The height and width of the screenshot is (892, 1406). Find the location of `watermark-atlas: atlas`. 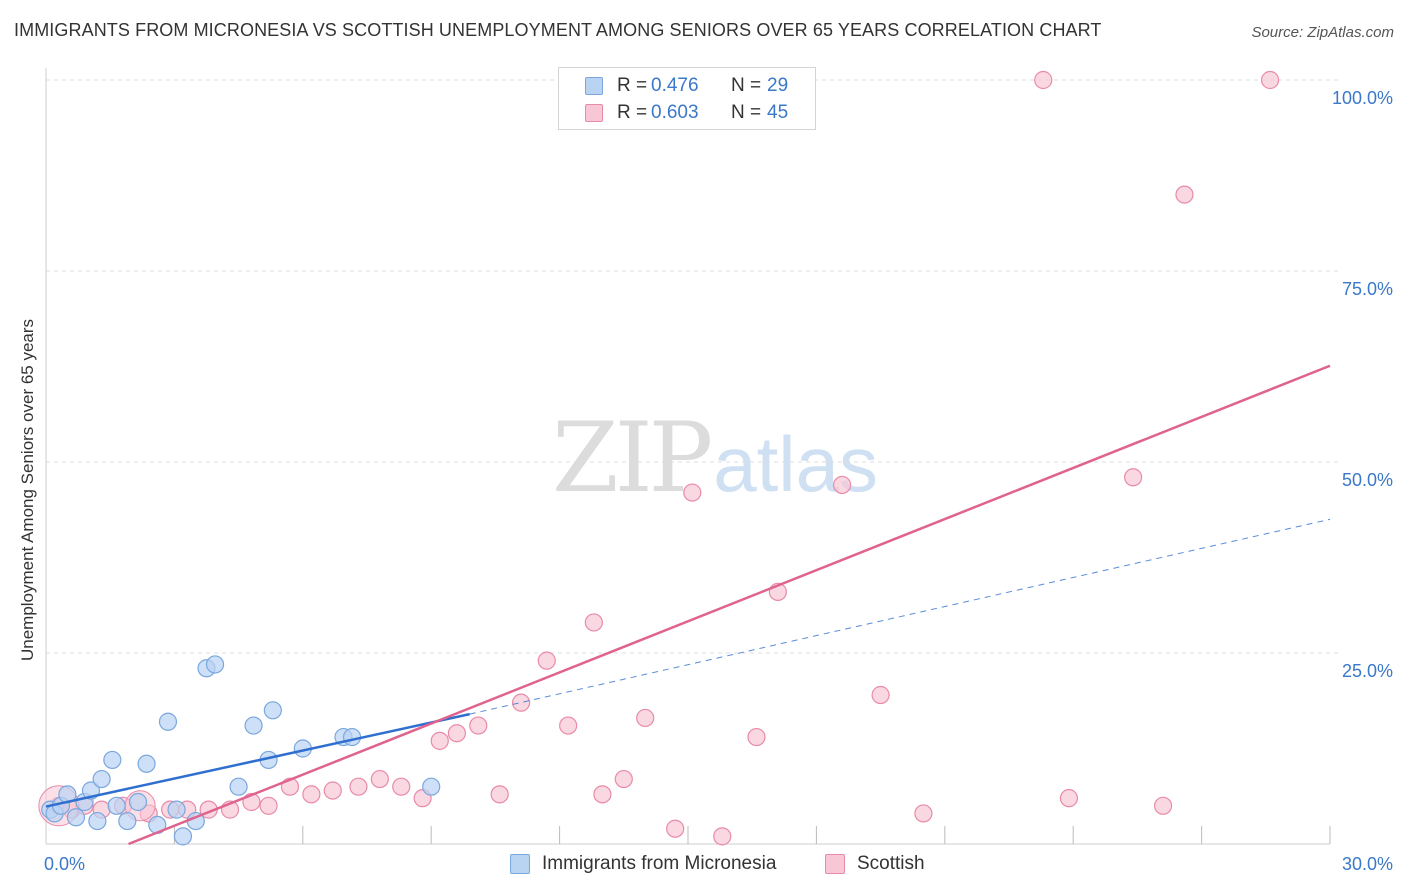

watermark-atlas: atlas is located at coordinates (795, 464).